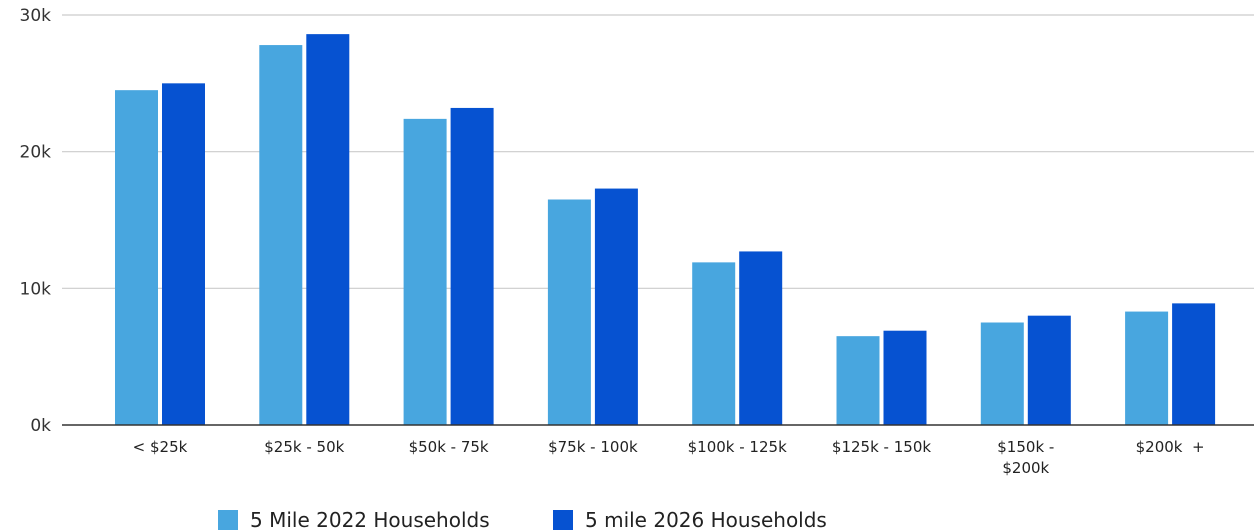 The height and width of the screenshot is (531, 1254). I want to click on legend-item-2026: 5 mile 2026 Households, so click(690, 519).